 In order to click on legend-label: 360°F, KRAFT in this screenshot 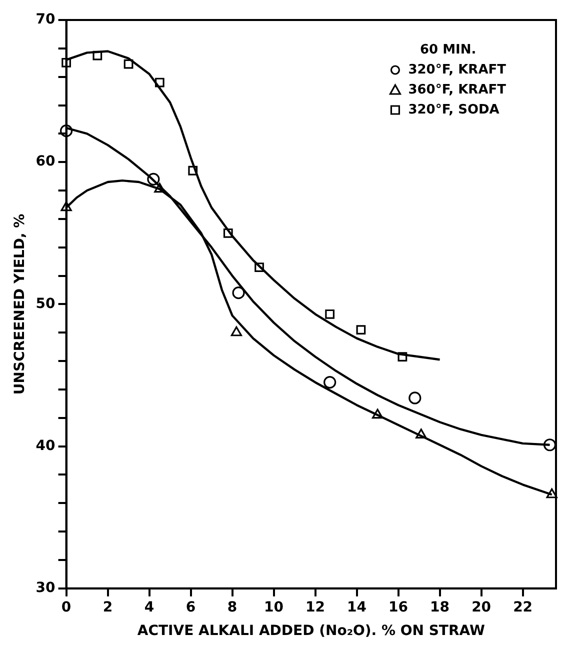, I will do `click(457, 90)`.